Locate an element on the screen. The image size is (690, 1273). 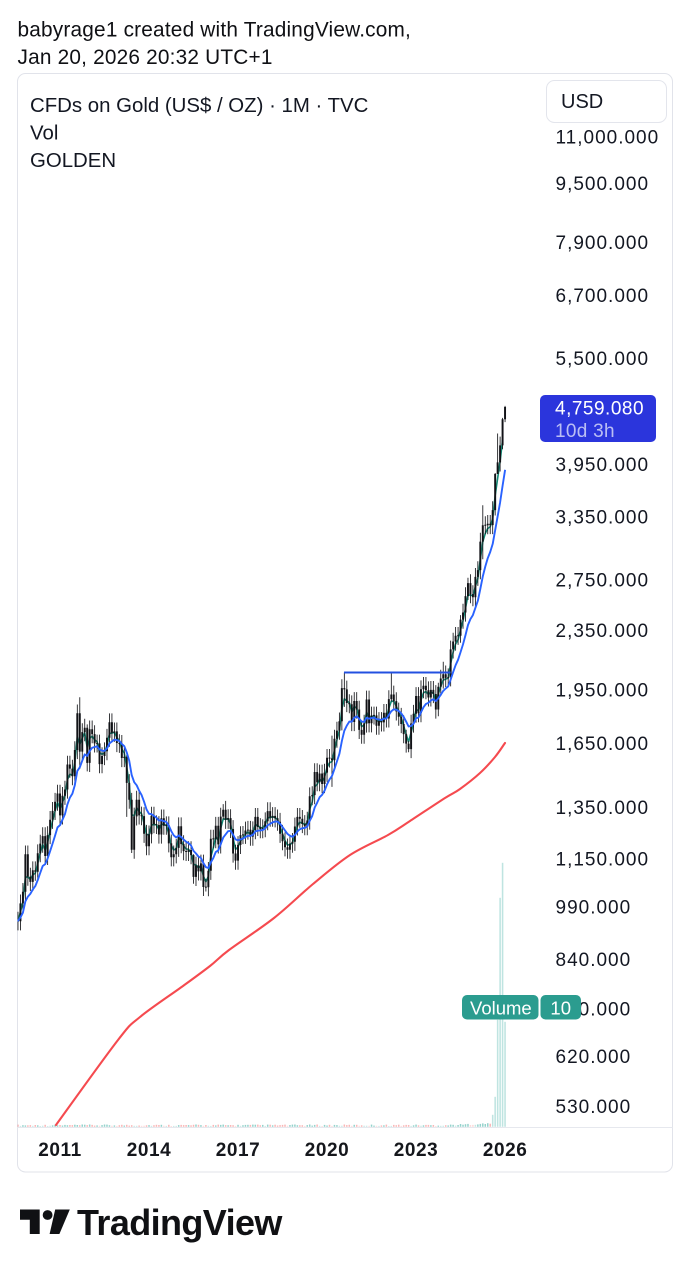
svg-text: 11,000.000 is located at coordinates (608, 137).